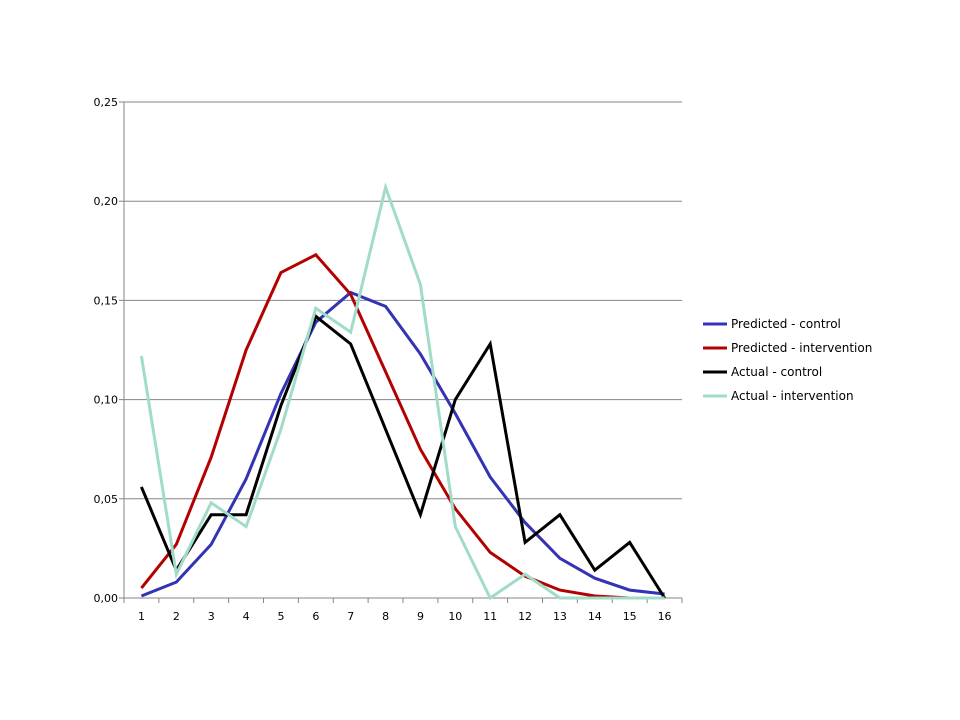 This screenshot has height=720, width=960. Describe the element at coordinates (455, 616) in the screenshot. I see `x-tick-label: 10` at that location.